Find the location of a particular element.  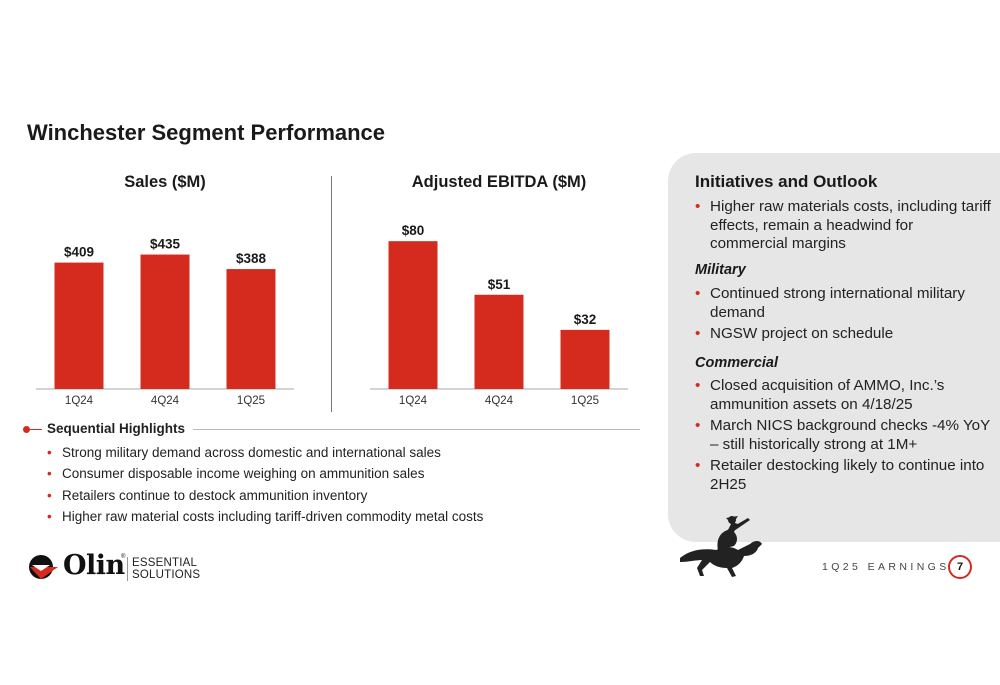

page-number-badge: 7 is located at coordinates (960, 567).